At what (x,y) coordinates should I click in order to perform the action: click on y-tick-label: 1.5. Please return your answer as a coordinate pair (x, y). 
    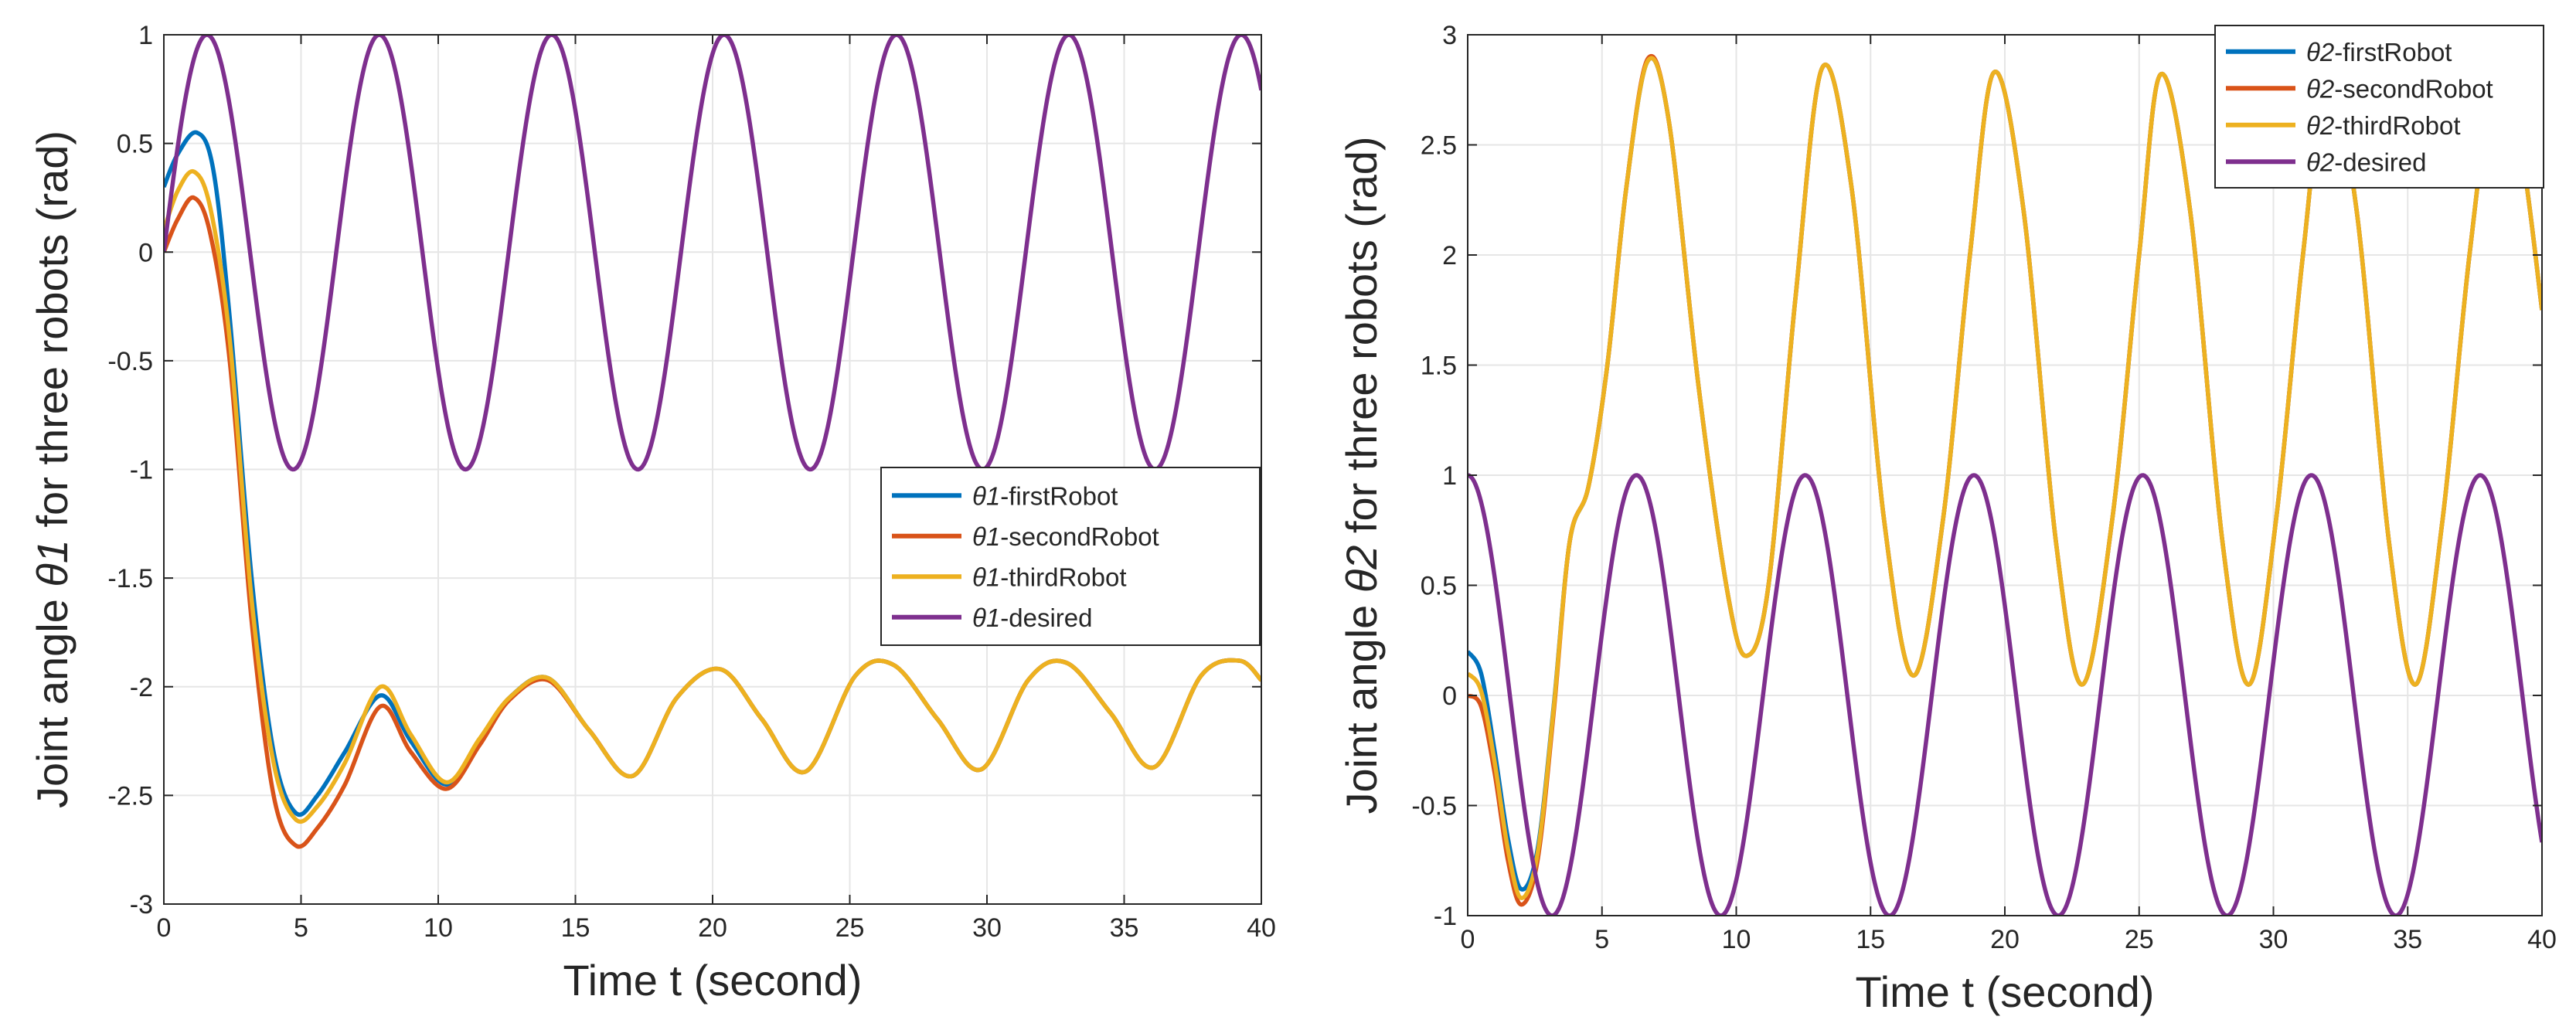
    Looking at the image, I should click on (1439, 366).